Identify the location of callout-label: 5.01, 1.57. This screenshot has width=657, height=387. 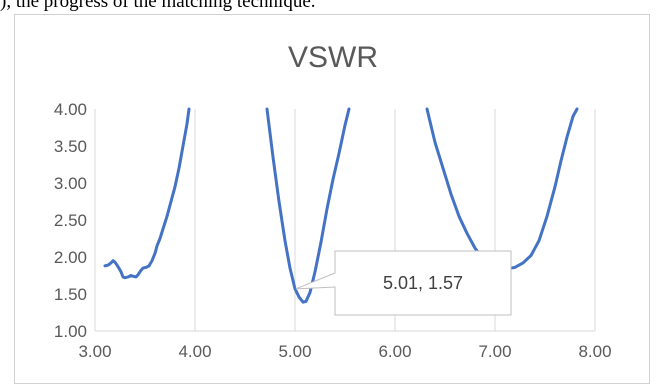
(423, 283).